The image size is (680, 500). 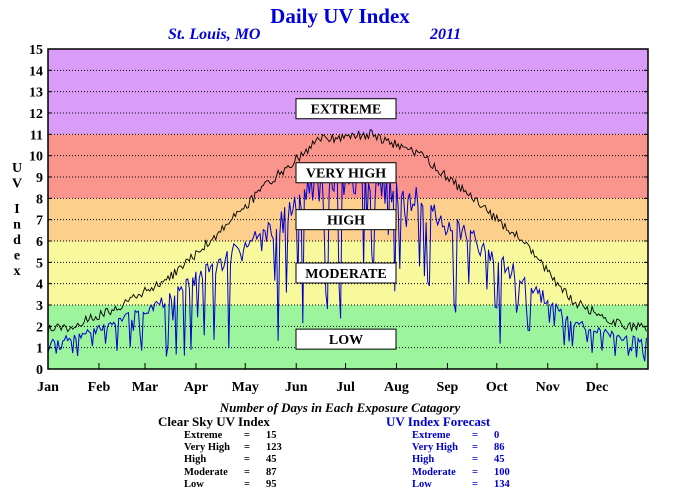 I want to click on y-tick-label: 13, so click(x=36, y=93).